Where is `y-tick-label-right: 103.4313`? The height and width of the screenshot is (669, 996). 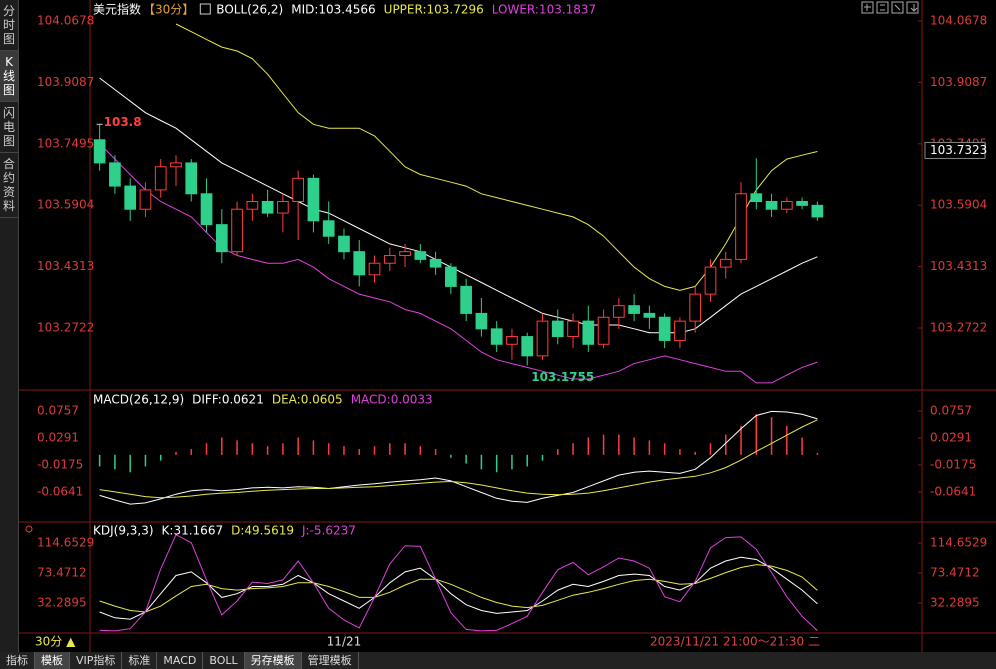 y-tick-label-right: 103.4313 is located at coordinates (958, 266).